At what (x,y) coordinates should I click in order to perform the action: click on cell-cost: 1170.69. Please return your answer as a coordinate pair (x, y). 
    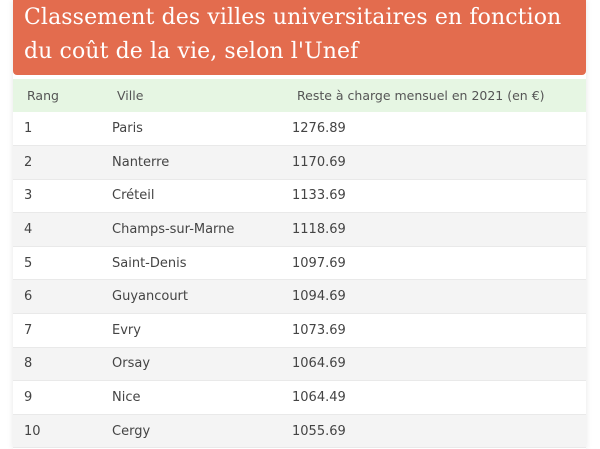
    Looking at the image, I should click on (319, 162).